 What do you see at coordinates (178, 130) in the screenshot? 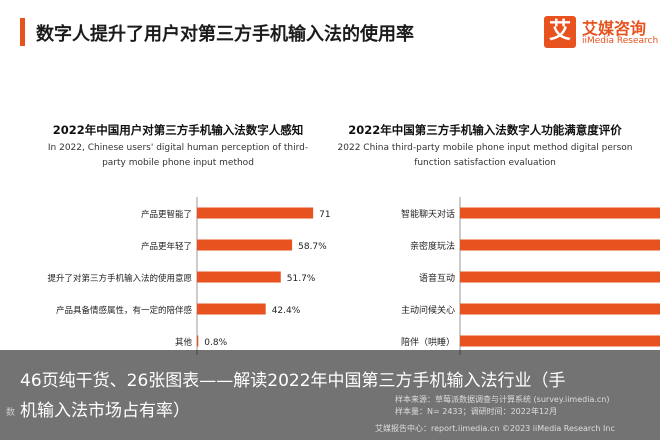
I see `left-chart-title: 2022年中国用户对第三方手机输入法数字人感知` at bounding box center [178, 130].